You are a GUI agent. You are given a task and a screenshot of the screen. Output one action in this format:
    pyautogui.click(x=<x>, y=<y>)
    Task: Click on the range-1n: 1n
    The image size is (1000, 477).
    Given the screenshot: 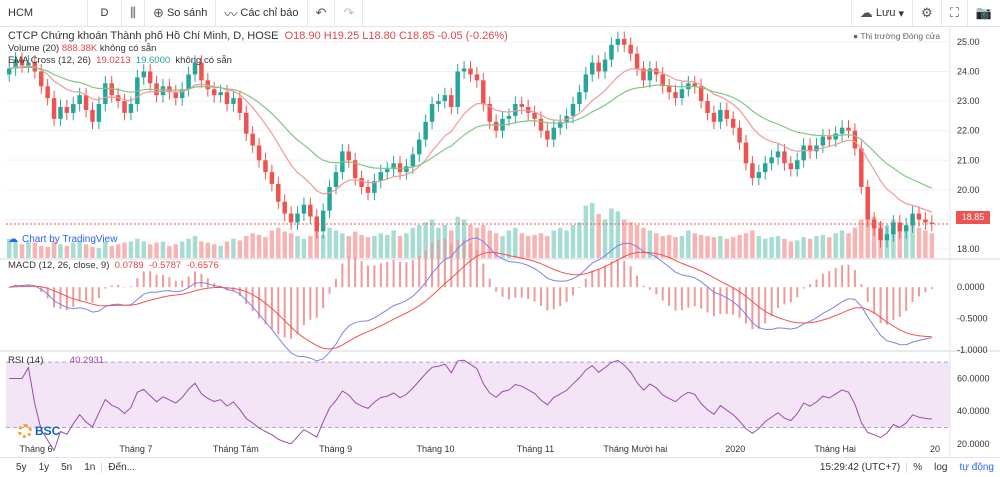 What is the action you would take?
    pyautogui.click(x=90, y=467)
    